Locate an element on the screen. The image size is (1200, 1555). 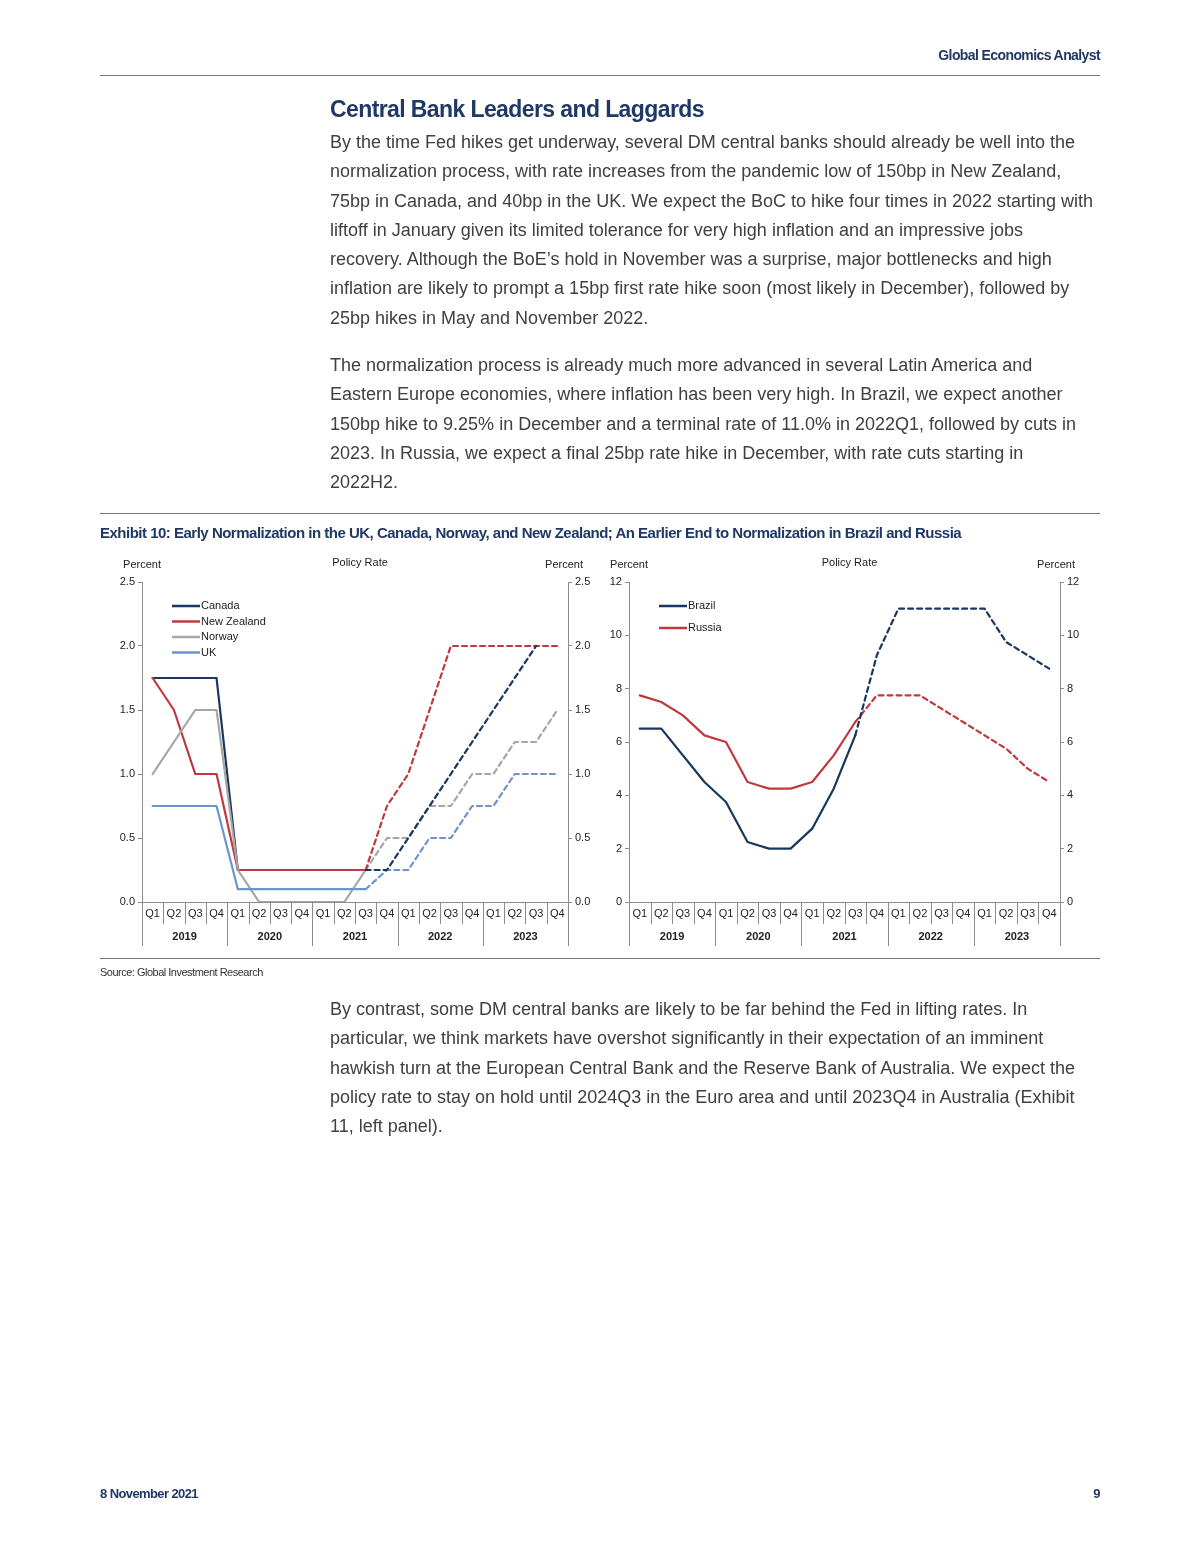
text: The normalization process is already much more advanced in several Latin America and Eastern Europe economies, where inflation has been very high. In Brazil, we expect another 150bp hike to 9.25% in December and a terminal rate of 11.0% in 2022Q1, followed by cuts in 2023. In Russia, we expect a final 25bp rate hike in December, with rate cuts starting in 2022H2. is located at coordinates (704, 424).